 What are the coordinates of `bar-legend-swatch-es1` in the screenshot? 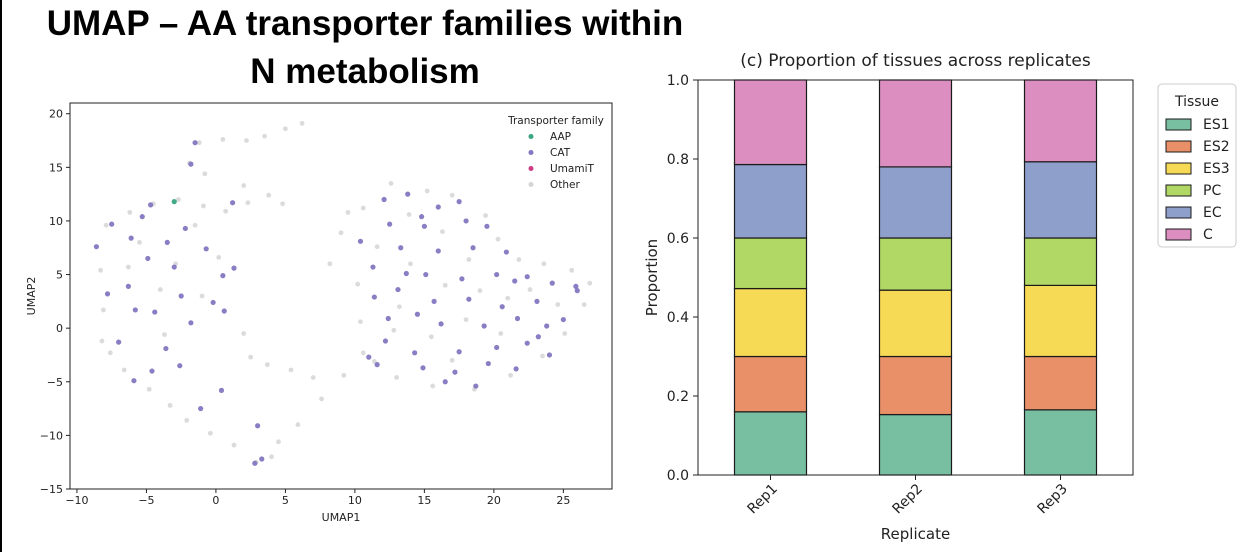 It's located at (1178, 124).